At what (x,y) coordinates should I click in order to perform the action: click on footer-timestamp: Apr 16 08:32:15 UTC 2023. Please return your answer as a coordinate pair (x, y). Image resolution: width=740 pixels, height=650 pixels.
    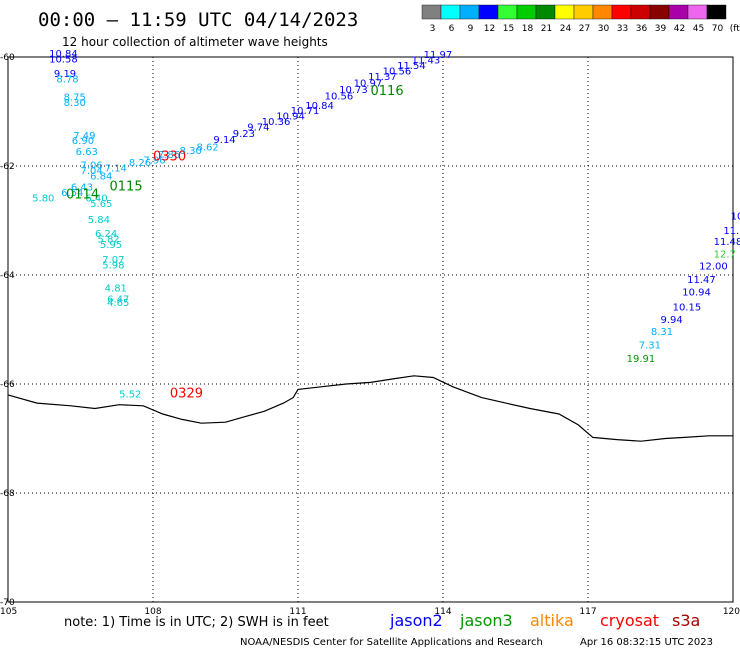
    Looking at the image, I should click on (646, 642).